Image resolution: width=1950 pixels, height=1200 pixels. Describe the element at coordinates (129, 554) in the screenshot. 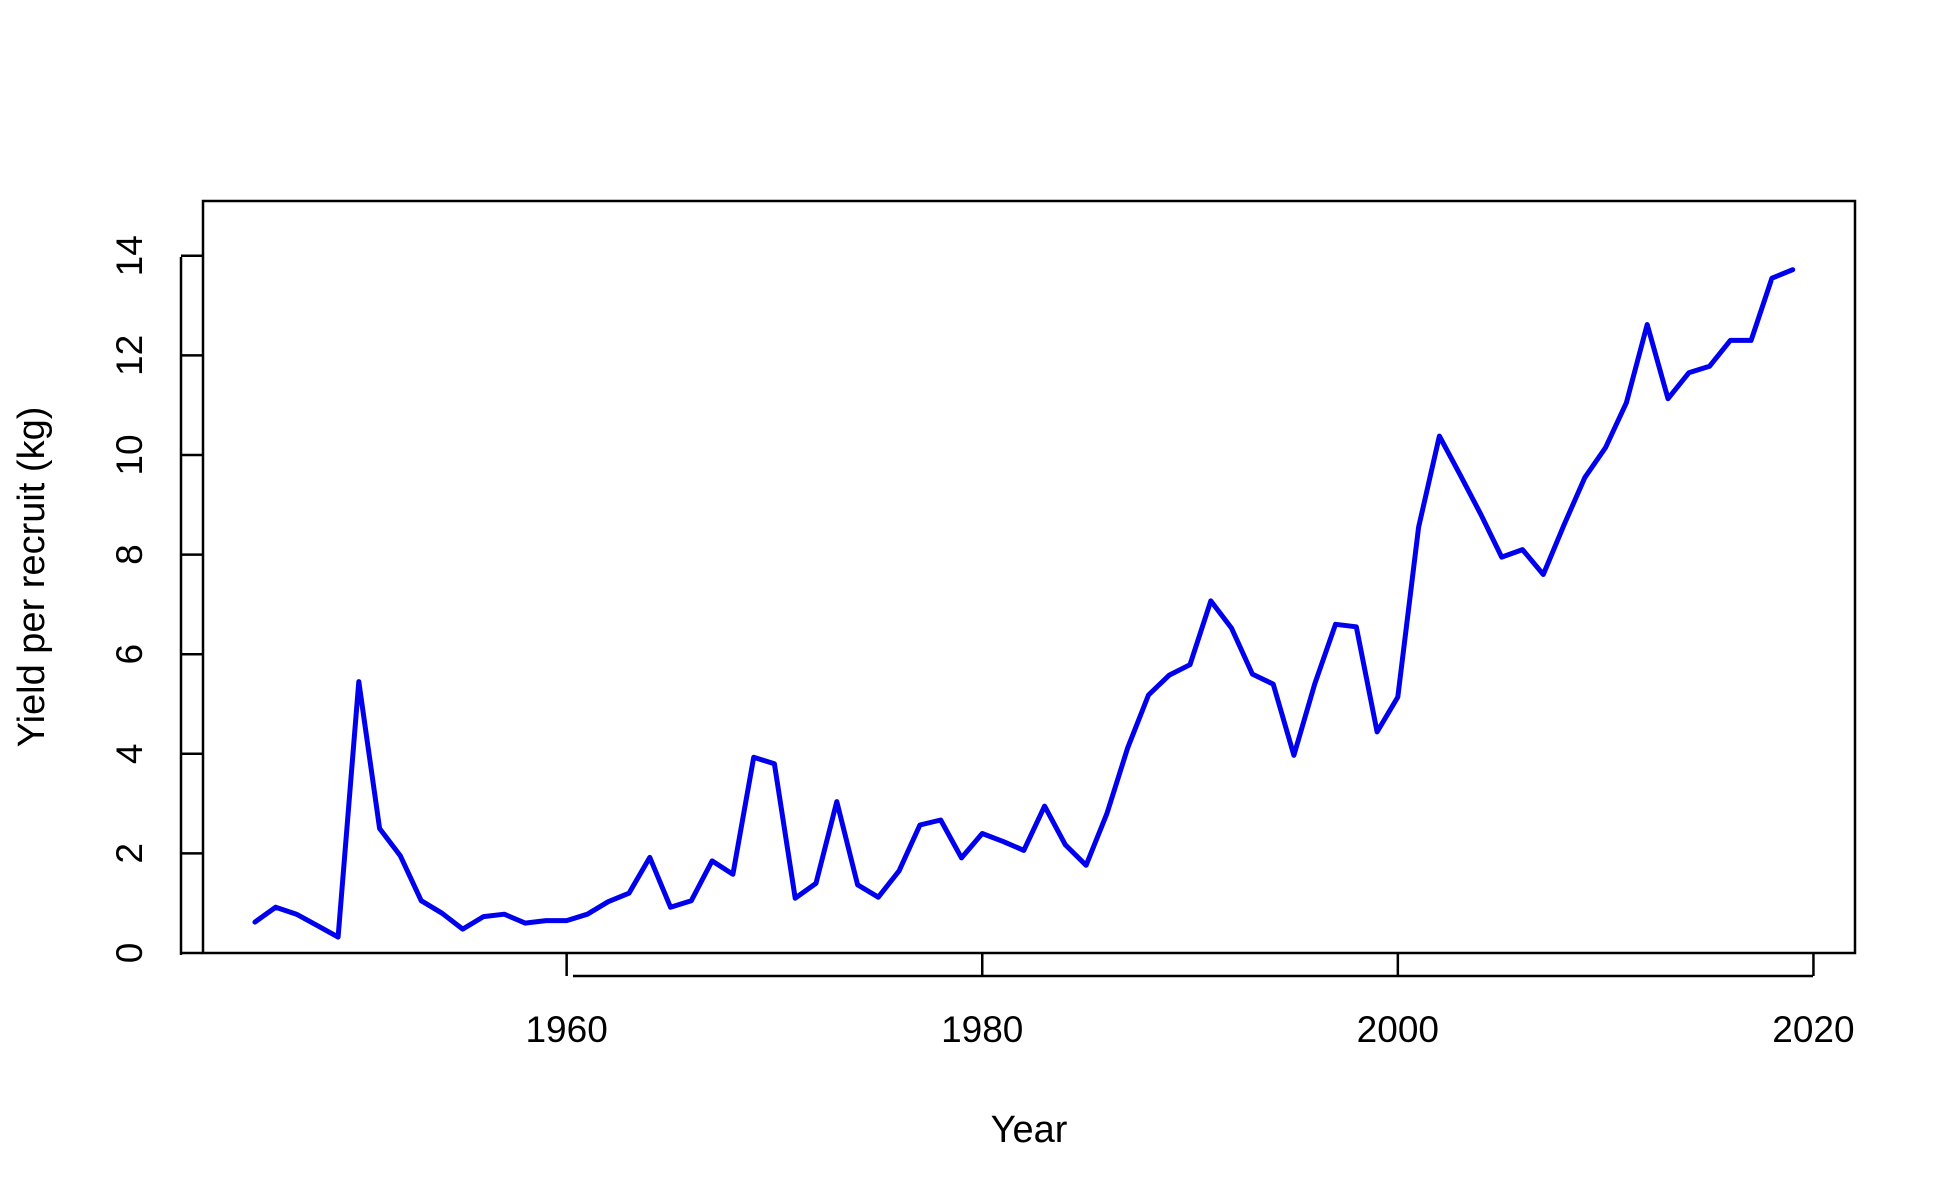

I see `y-tick-label-8: 8` at that location.